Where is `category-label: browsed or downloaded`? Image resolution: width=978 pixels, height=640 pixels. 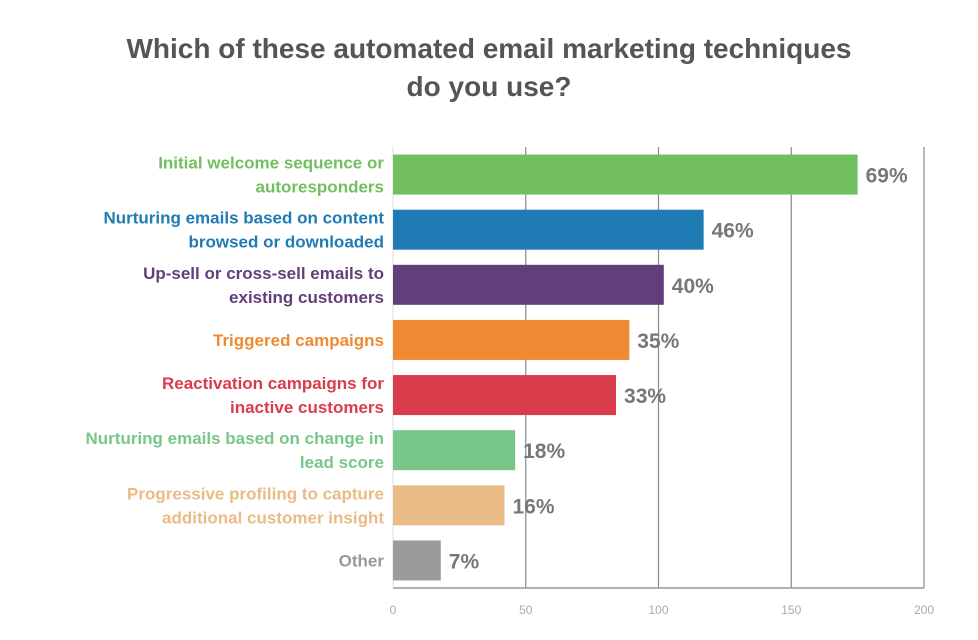 category-label: browsed or downloaded is located at coordinates (286, 242).